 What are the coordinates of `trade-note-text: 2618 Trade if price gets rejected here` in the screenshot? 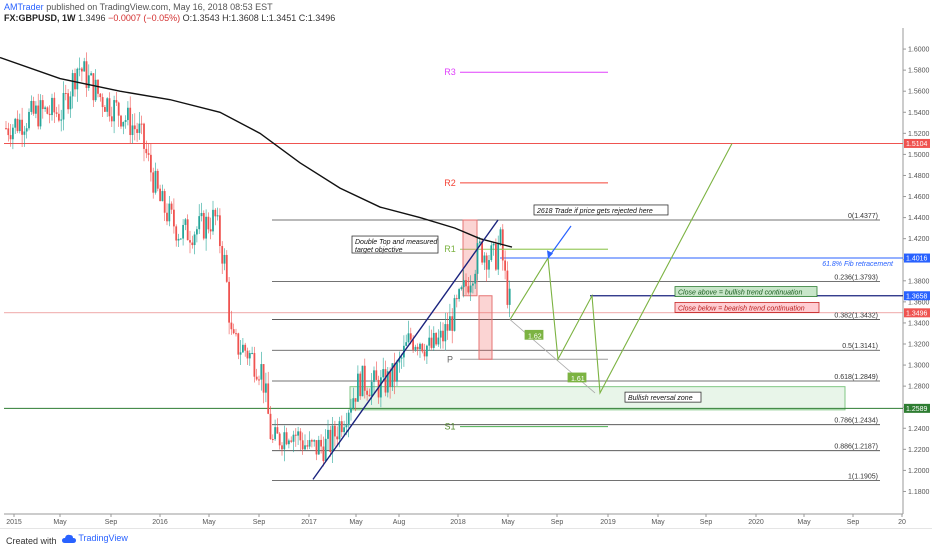 It's located at (594, 211).